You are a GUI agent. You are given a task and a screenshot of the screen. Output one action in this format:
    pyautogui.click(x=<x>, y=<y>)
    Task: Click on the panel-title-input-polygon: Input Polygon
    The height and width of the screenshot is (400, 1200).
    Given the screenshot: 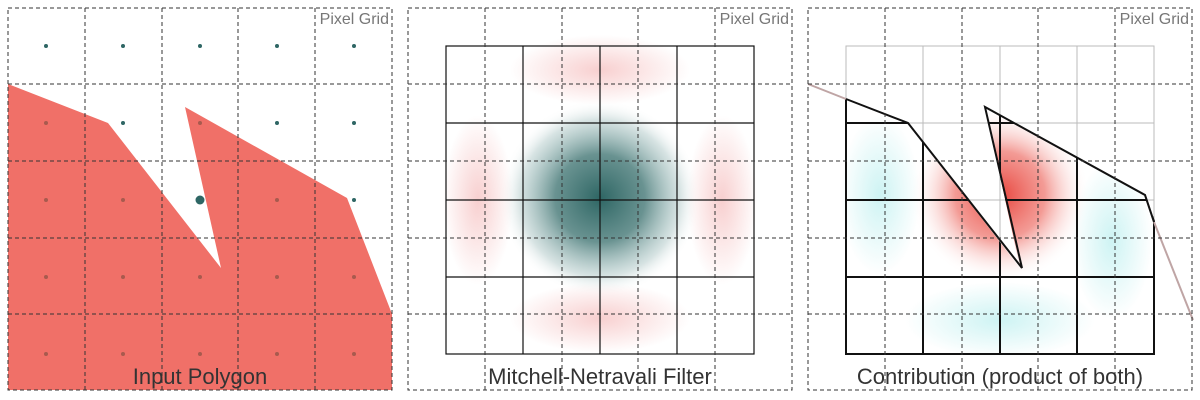 What is the action you would take?
    pyautogui.click(x=200, y=376)
    